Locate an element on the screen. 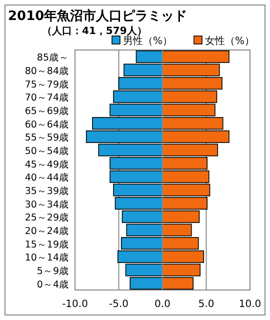 This screenshot has width=270, height=320. chart-title: 2010年魚沼市人口ピラミッド is located at coordinates (98, 16).